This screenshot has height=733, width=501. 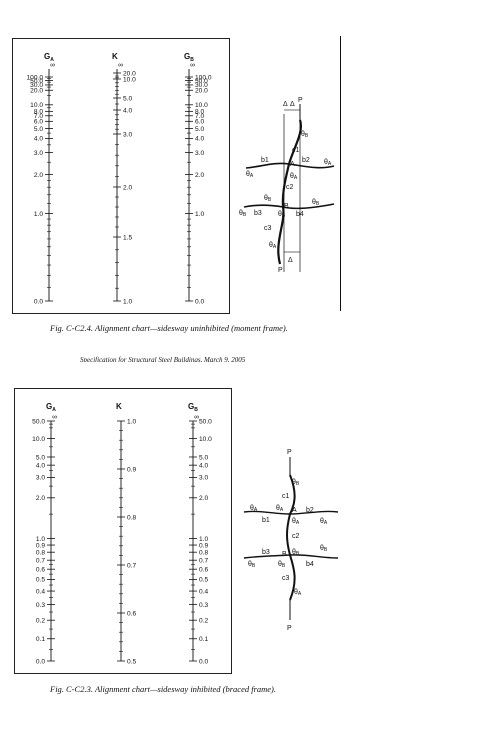 What do you see at coordinates (203, 605) in the screenshot?
I see `tick-label: 0.3` at bounding box center [203, 605].